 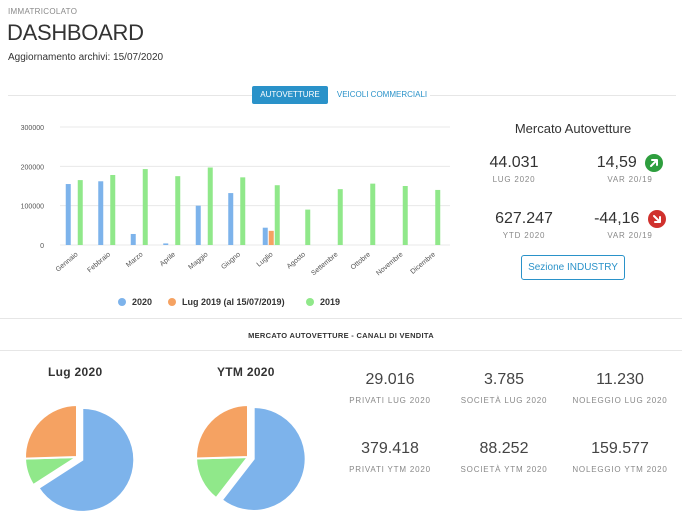 What do you see at coordinates (620, 458) in the screenshot?
I see `channel-stat: 159.577 NOLEGGIO YTM 2020` at bounding box center [620, 458].